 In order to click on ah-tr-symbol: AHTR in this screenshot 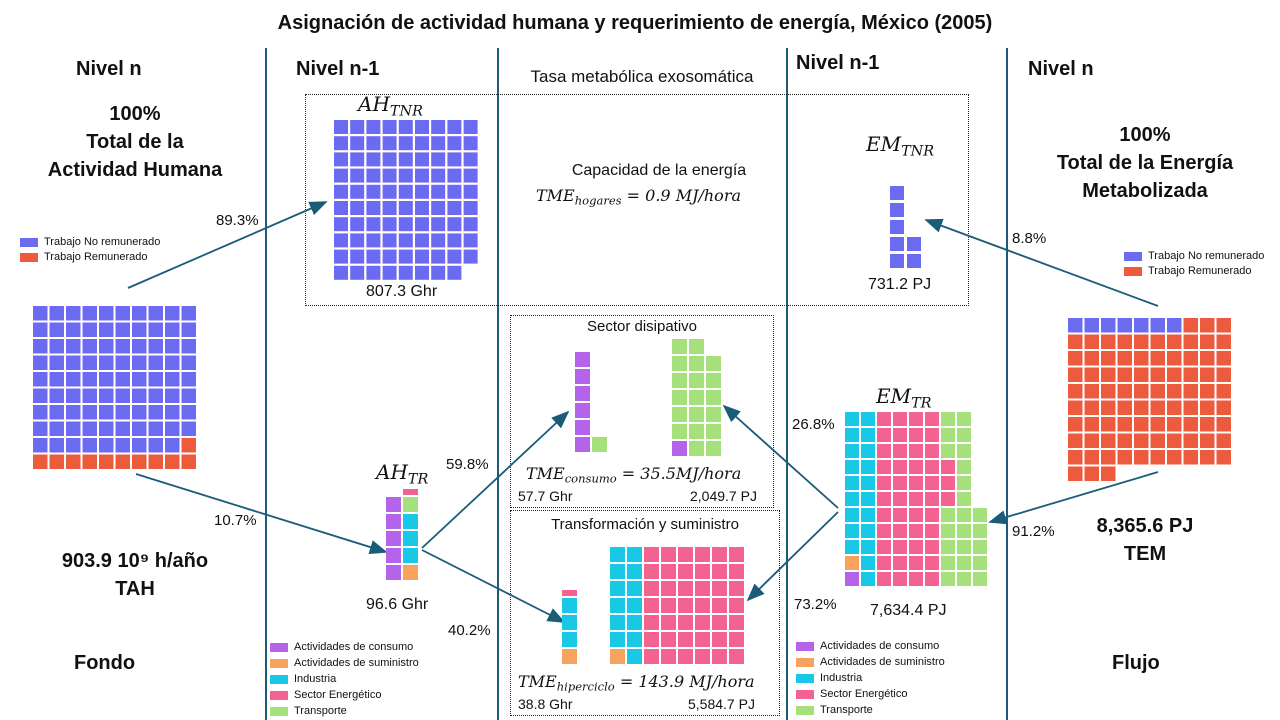, I will do `click(402, 474)`.